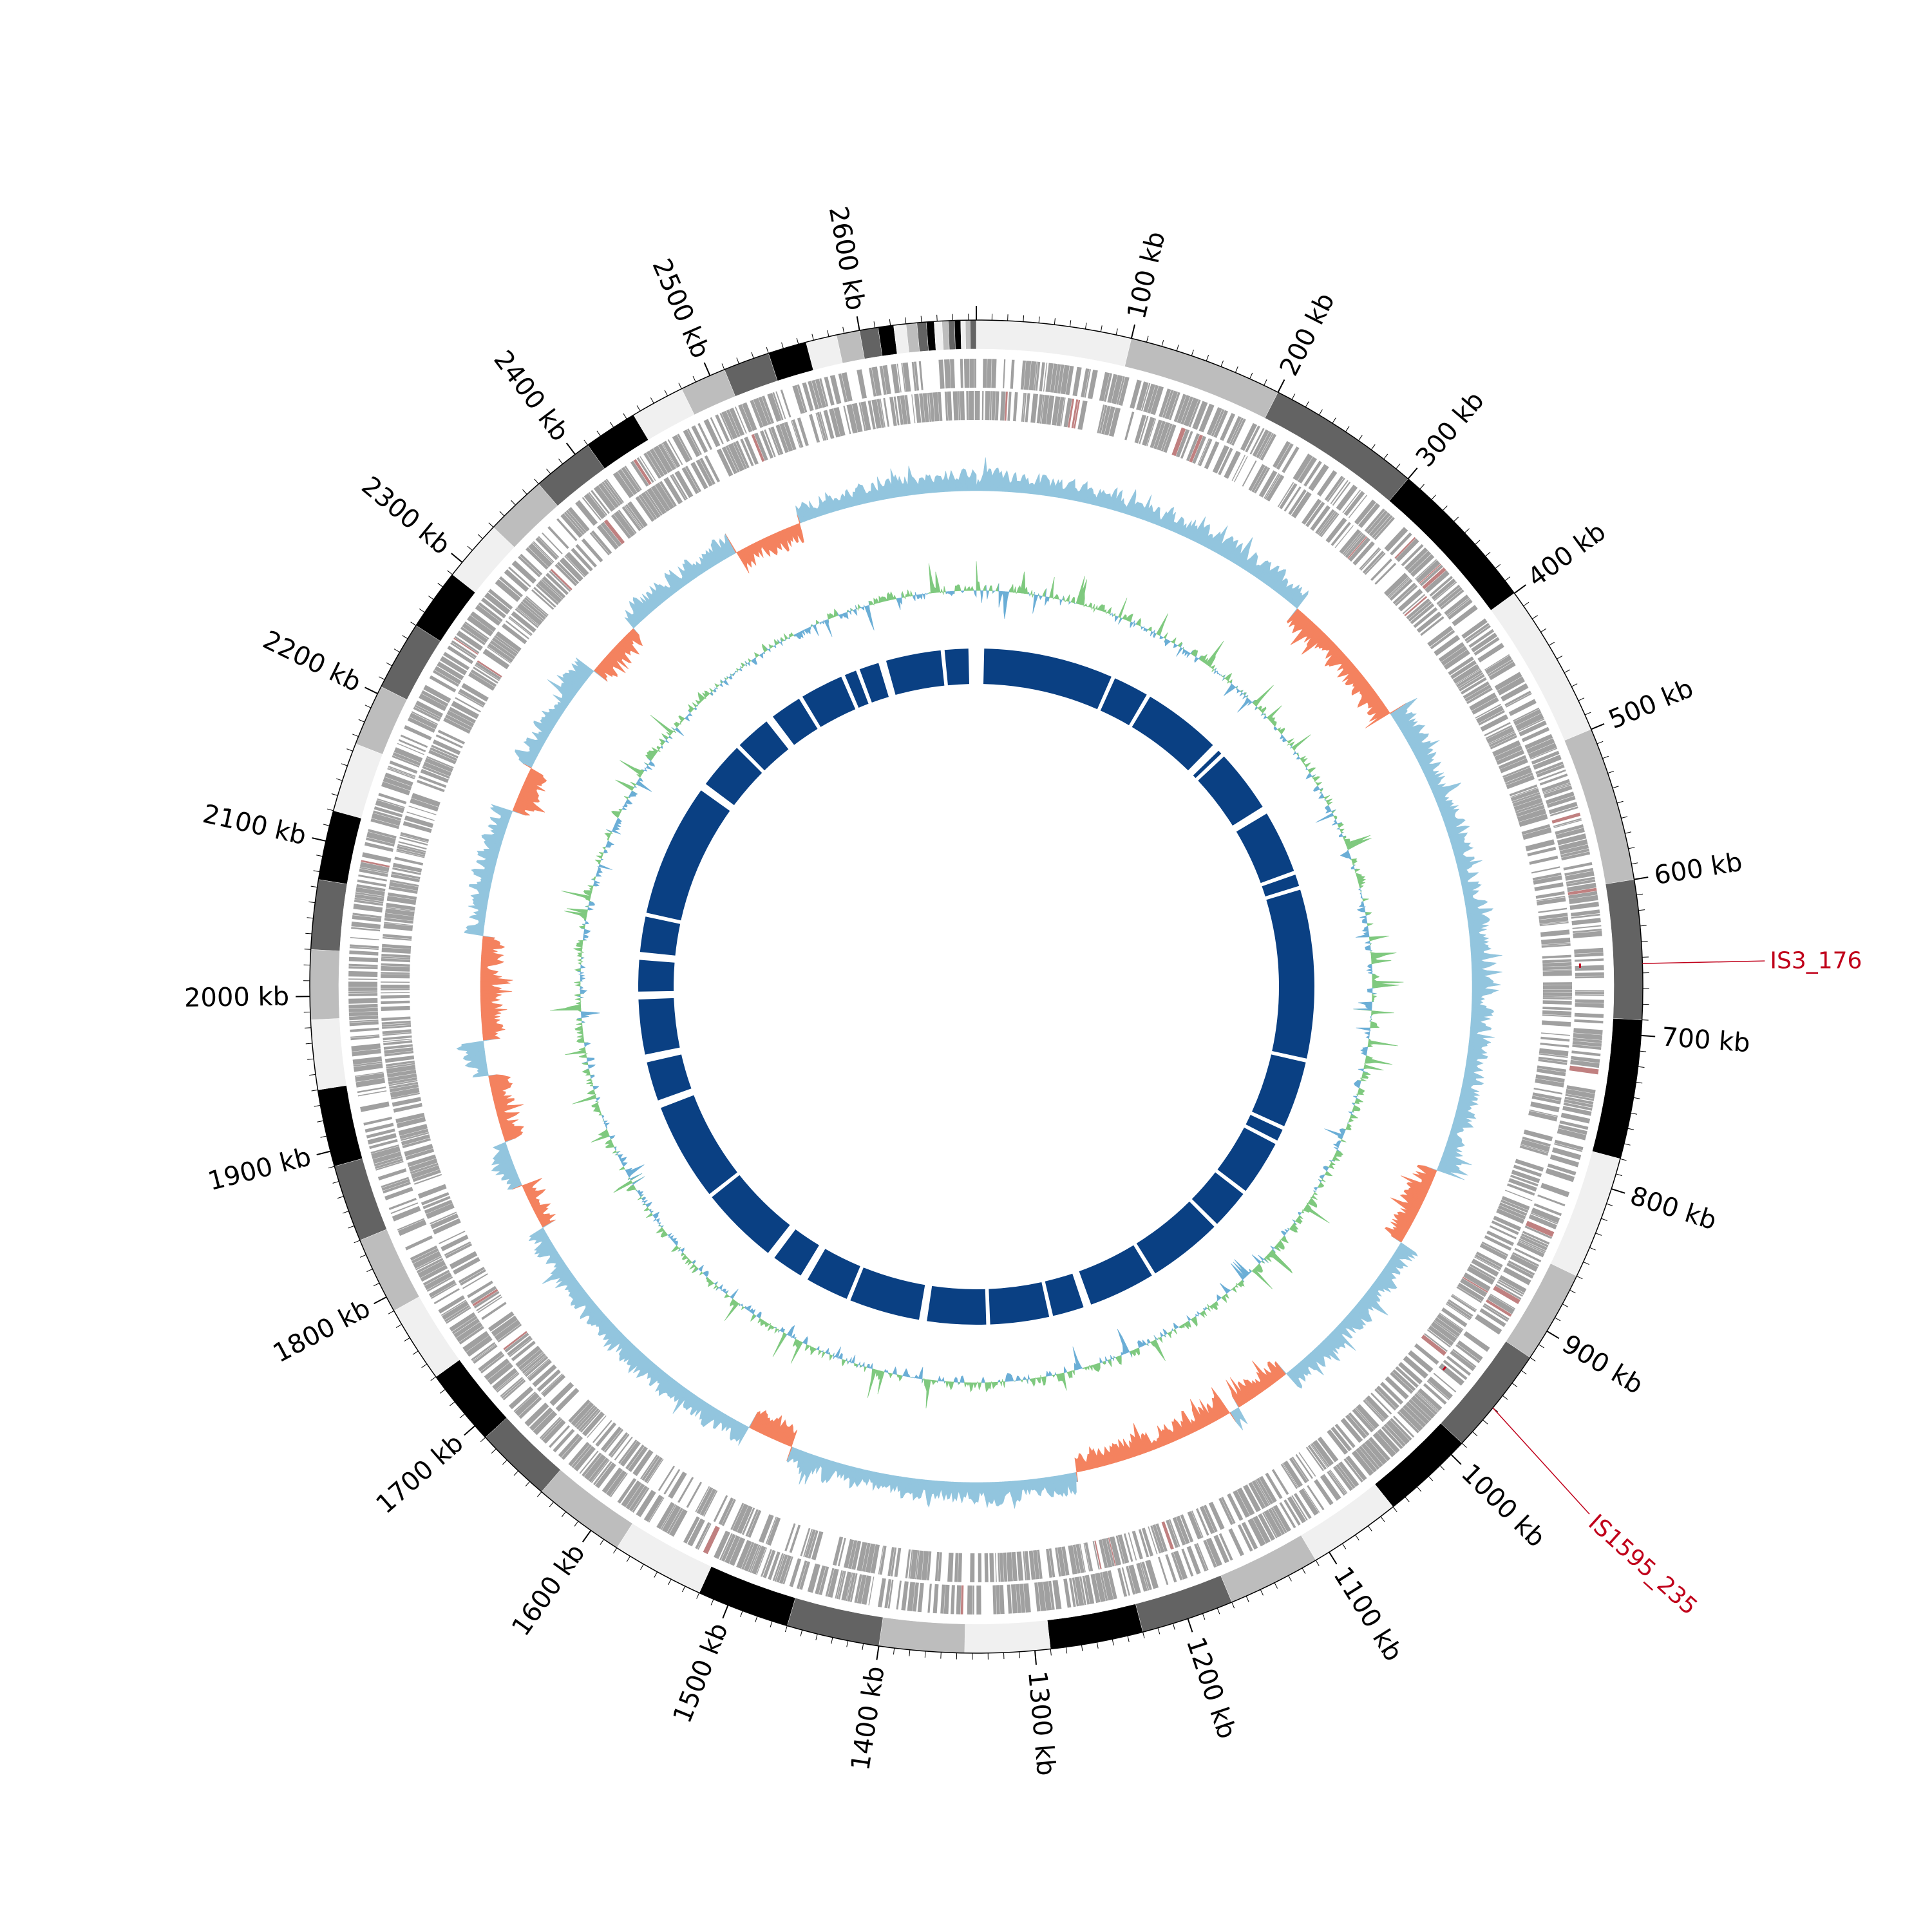 This screenshot has height=1932, width=1932. I want to click on tick-label: 900 kb, so click(1603, 1365).